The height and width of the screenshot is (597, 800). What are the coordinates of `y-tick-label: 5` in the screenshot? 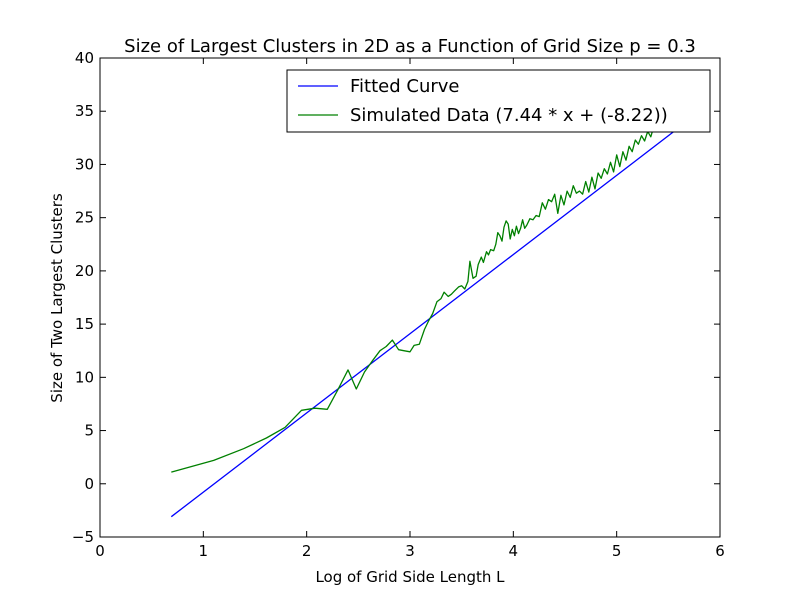 It's located at (89, 431).